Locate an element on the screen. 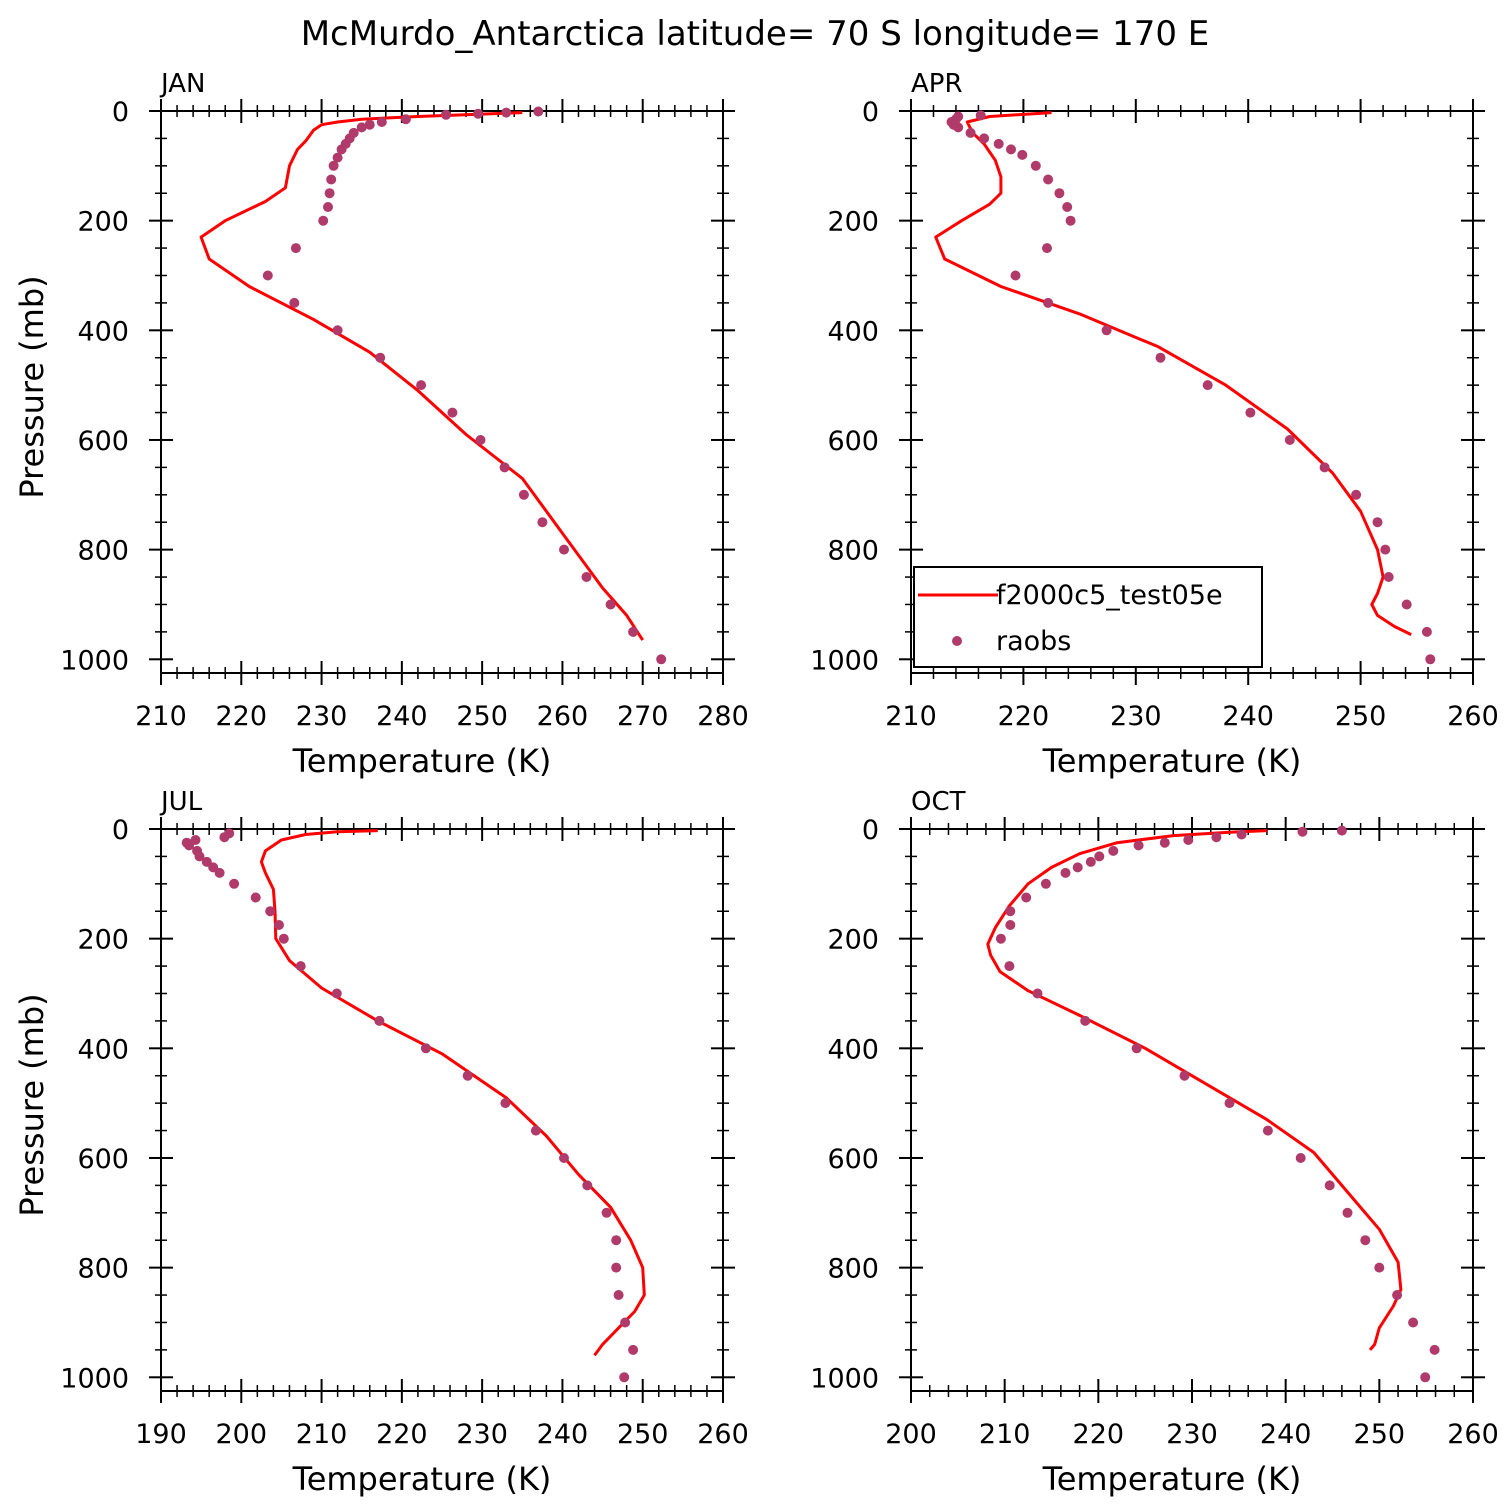 The image size is (1510, 1510). jul-x-axis-label: Temperature (K) is located at coordinates (422, 1479).